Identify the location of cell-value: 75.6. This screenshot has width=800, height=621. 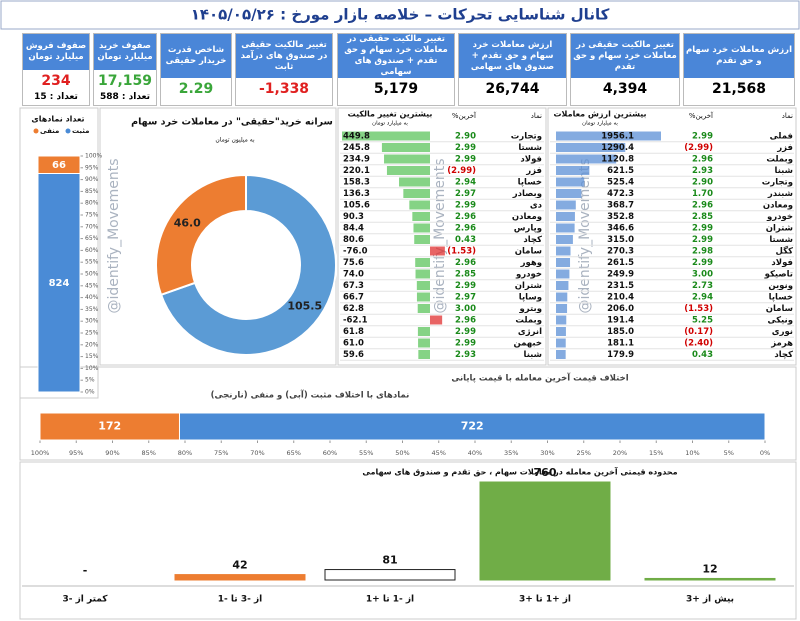
(353, 263).